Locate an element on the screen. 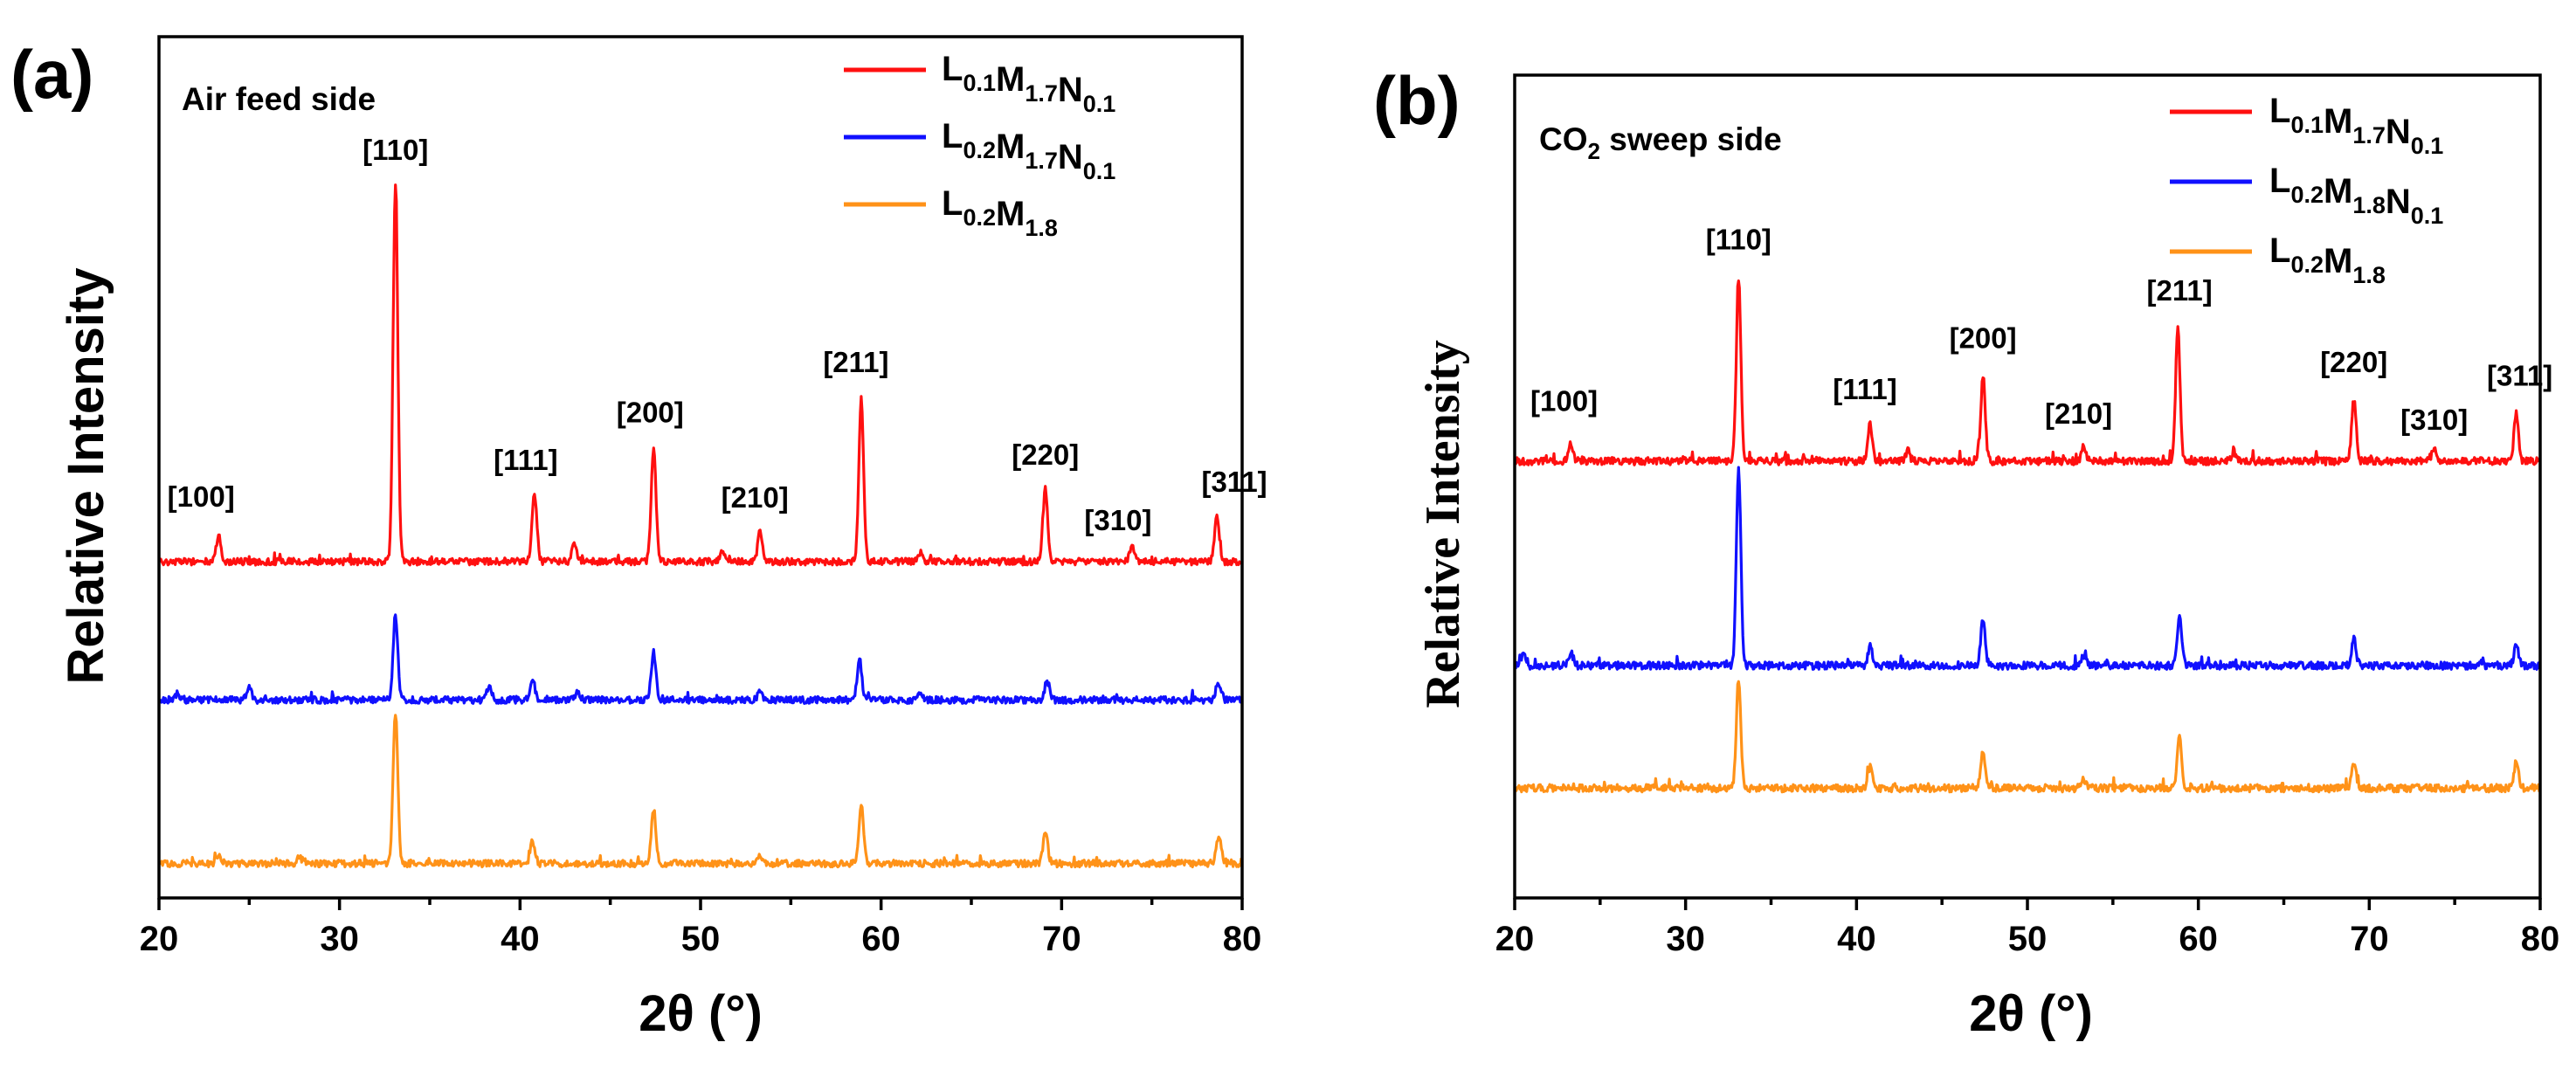 Image resolution: width=2576 pixels, height=1077 pixels. side-annotation: Air feed side is located at coordinates (279, 99).